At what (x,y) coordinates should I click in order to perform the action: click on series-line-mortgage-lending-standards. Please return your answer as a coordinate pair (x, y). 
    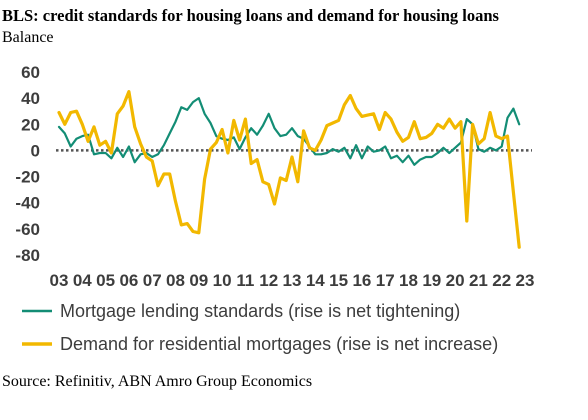
    Looking at the image, I should click on (289, 131).